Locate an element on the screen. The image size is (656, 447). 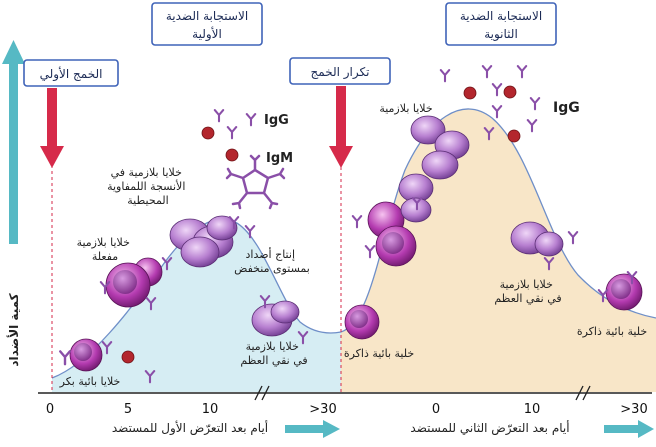
activated-plasma-cells is located at coordinates (134, 282).